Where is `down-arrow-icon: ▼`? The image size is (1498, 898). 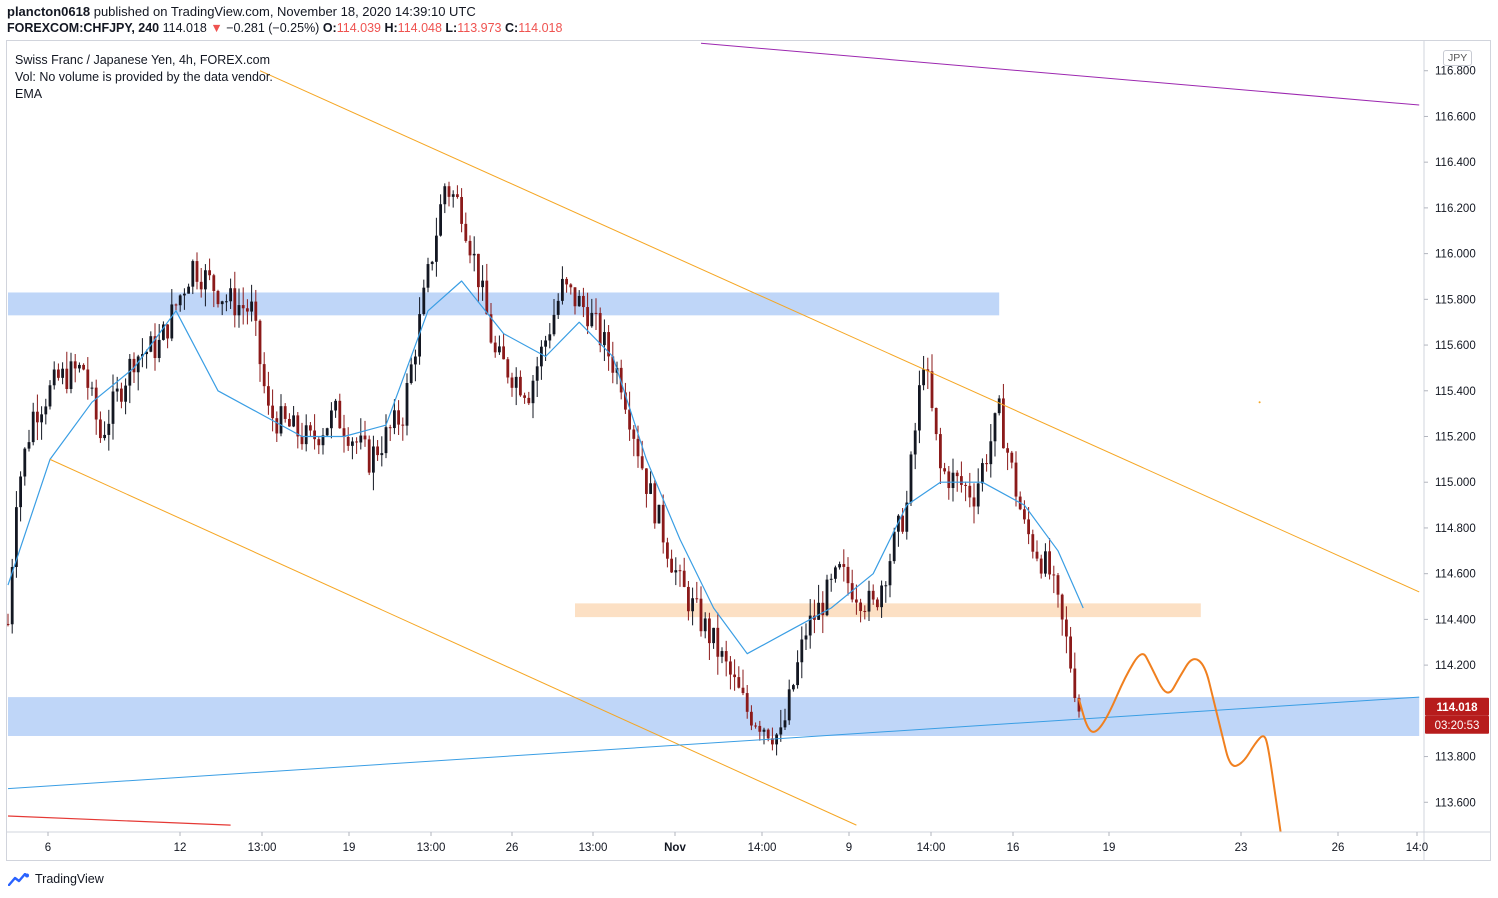
down-arrow-icon: ▼ is located at coordinates (216, 28).